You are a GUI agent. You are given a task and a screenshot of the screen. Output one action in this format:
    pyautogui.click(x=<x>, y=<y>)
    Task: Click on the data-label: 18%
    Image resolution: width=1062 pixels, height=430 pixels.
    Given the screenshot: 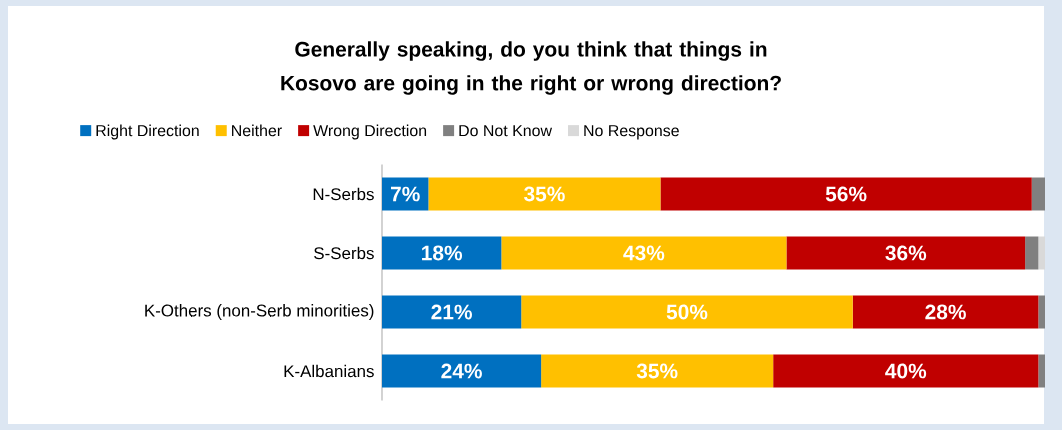 What is the action you would take?
    pyautogui.click(x=442, y=253)
    